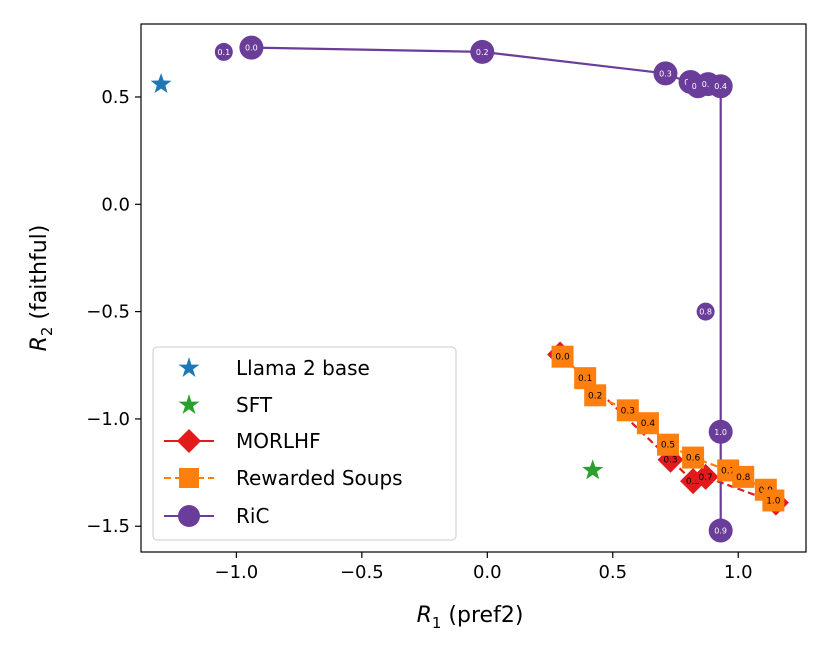 Image resolution: width=830 pixels, height=664 pixels. What do you see at coordinates (108, 526) in the screenshot?
I see `y-tick-label: −1.5` at bounding box center [108, 526].